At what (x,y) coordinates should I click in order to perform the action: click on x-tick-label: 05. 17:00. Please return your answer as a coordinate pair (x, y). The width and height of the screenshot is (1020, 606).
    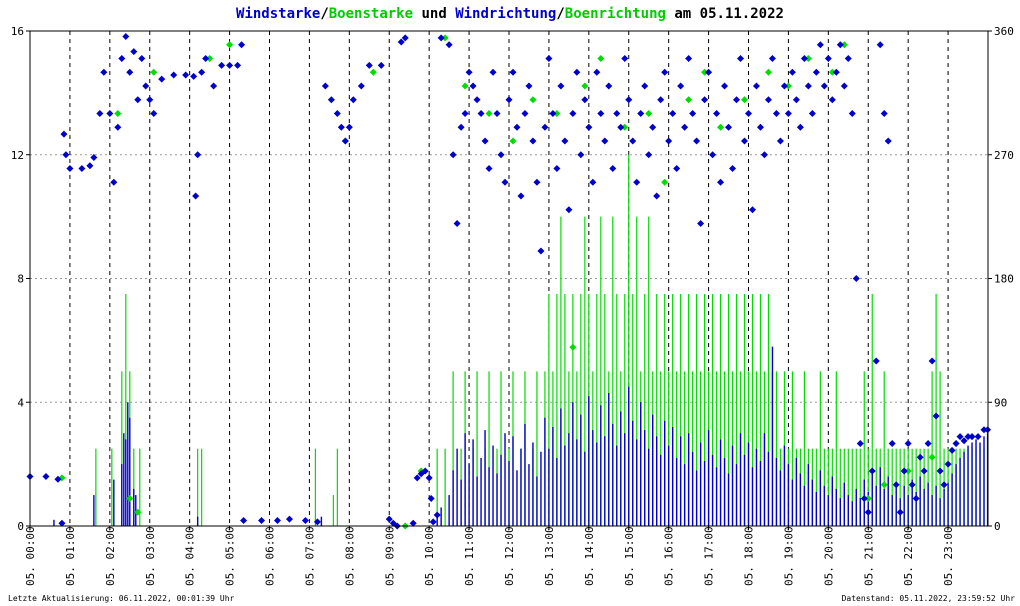
    Looking at the image, I should click on (709, 556).